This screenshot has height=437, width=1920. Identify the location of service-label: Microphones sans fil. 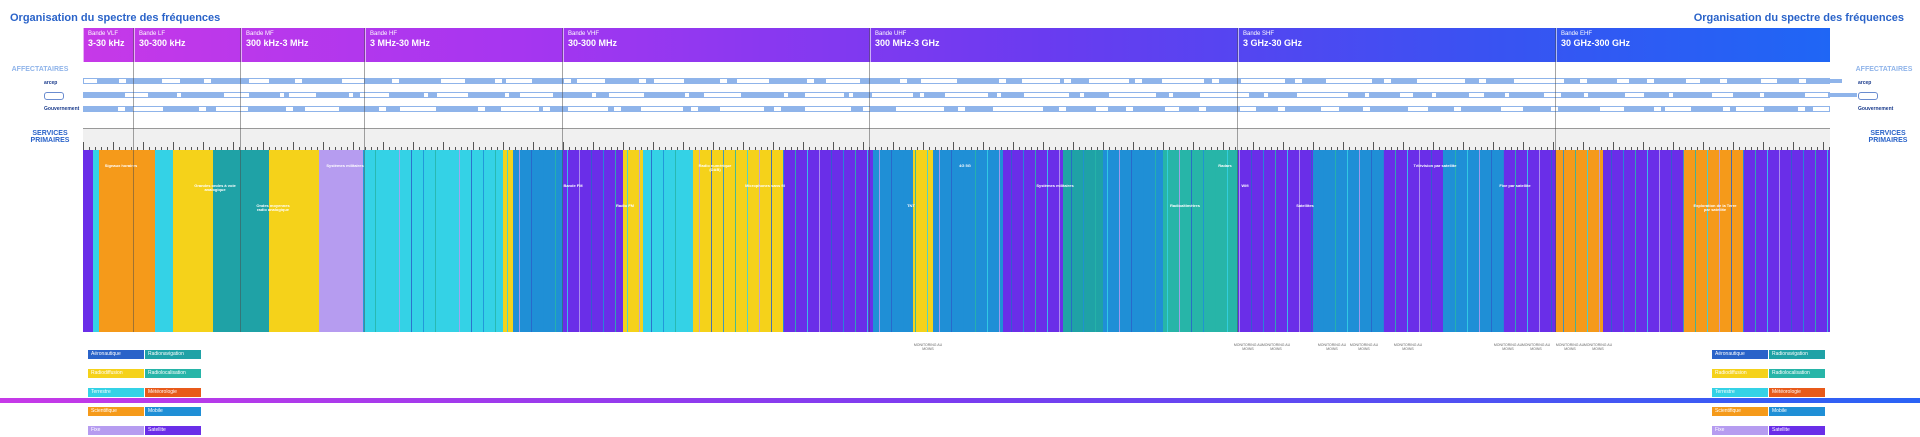
(765, 185).